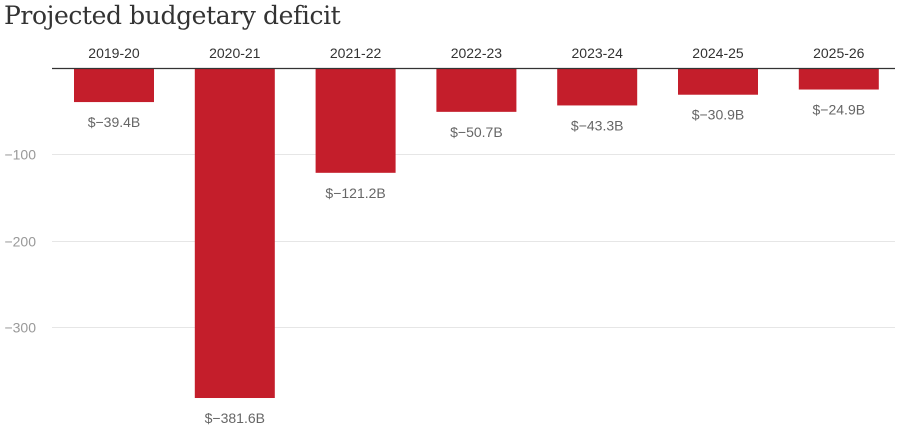 This screenshot has width=901, height=432. I want to click on category-label: 2020-21, so click(235, 53).